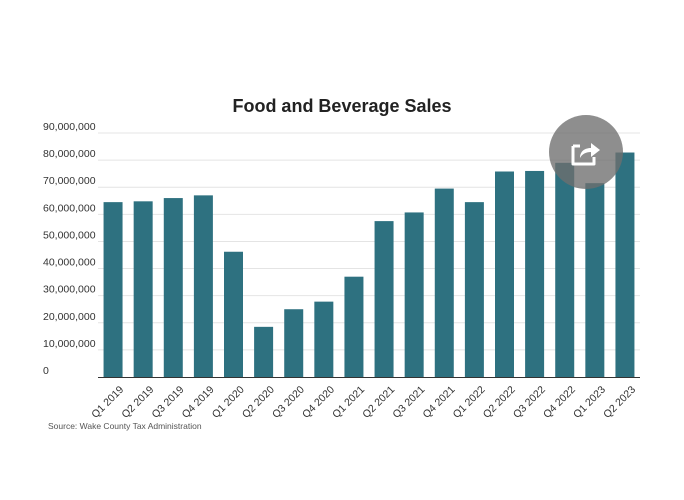 The image size is (684, 500). I want to click on y-tick-label: 60,000,000, so click(69, 208).